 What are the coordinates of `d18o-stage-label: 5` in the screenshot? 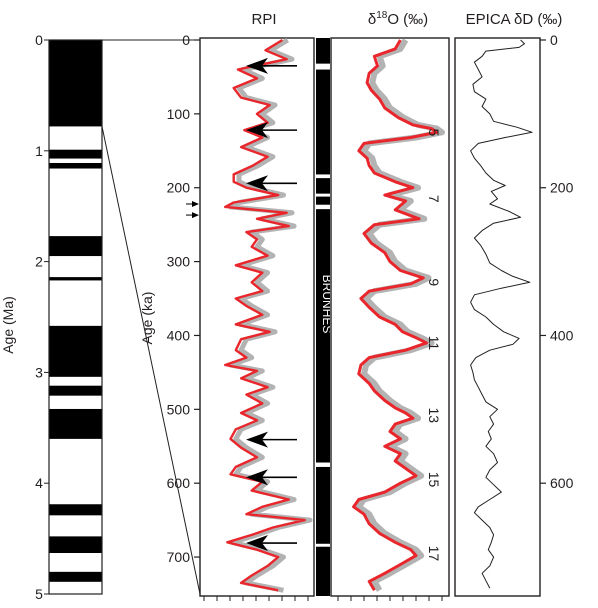 It's located at (434, 132).